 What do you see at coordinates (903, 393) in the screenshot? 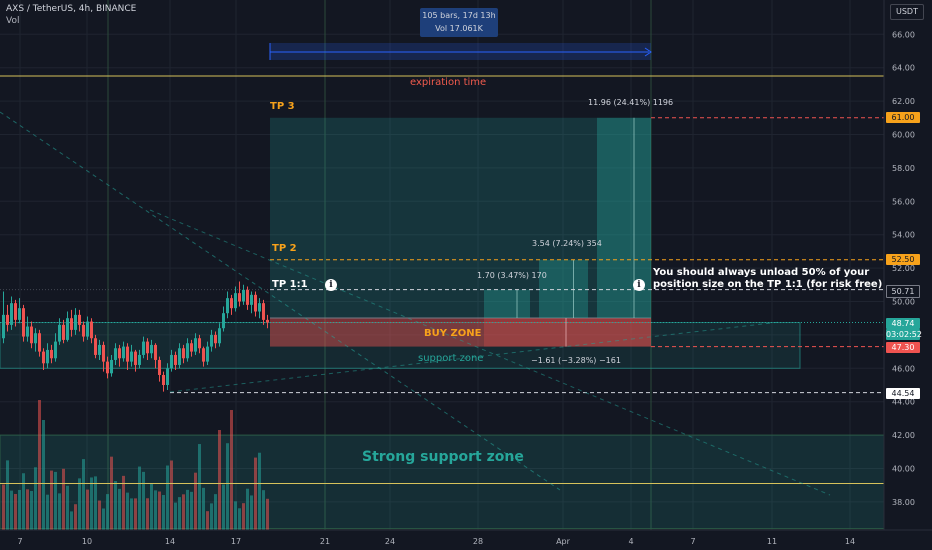
I see `price-tag-low: 44.54` at bounding box center [903, 393].